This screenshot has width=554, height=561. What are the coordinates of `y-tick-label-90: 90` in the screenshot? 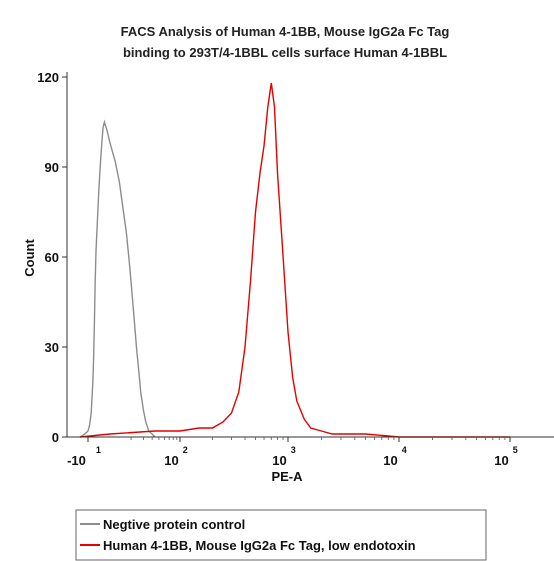 It's located at (52, 167).